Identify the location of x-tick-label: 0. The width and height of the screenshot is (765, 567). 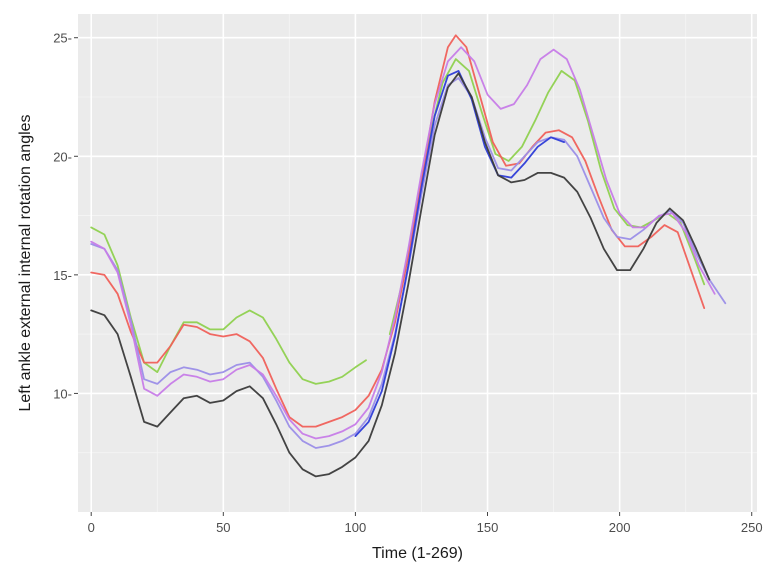
(91, 527).